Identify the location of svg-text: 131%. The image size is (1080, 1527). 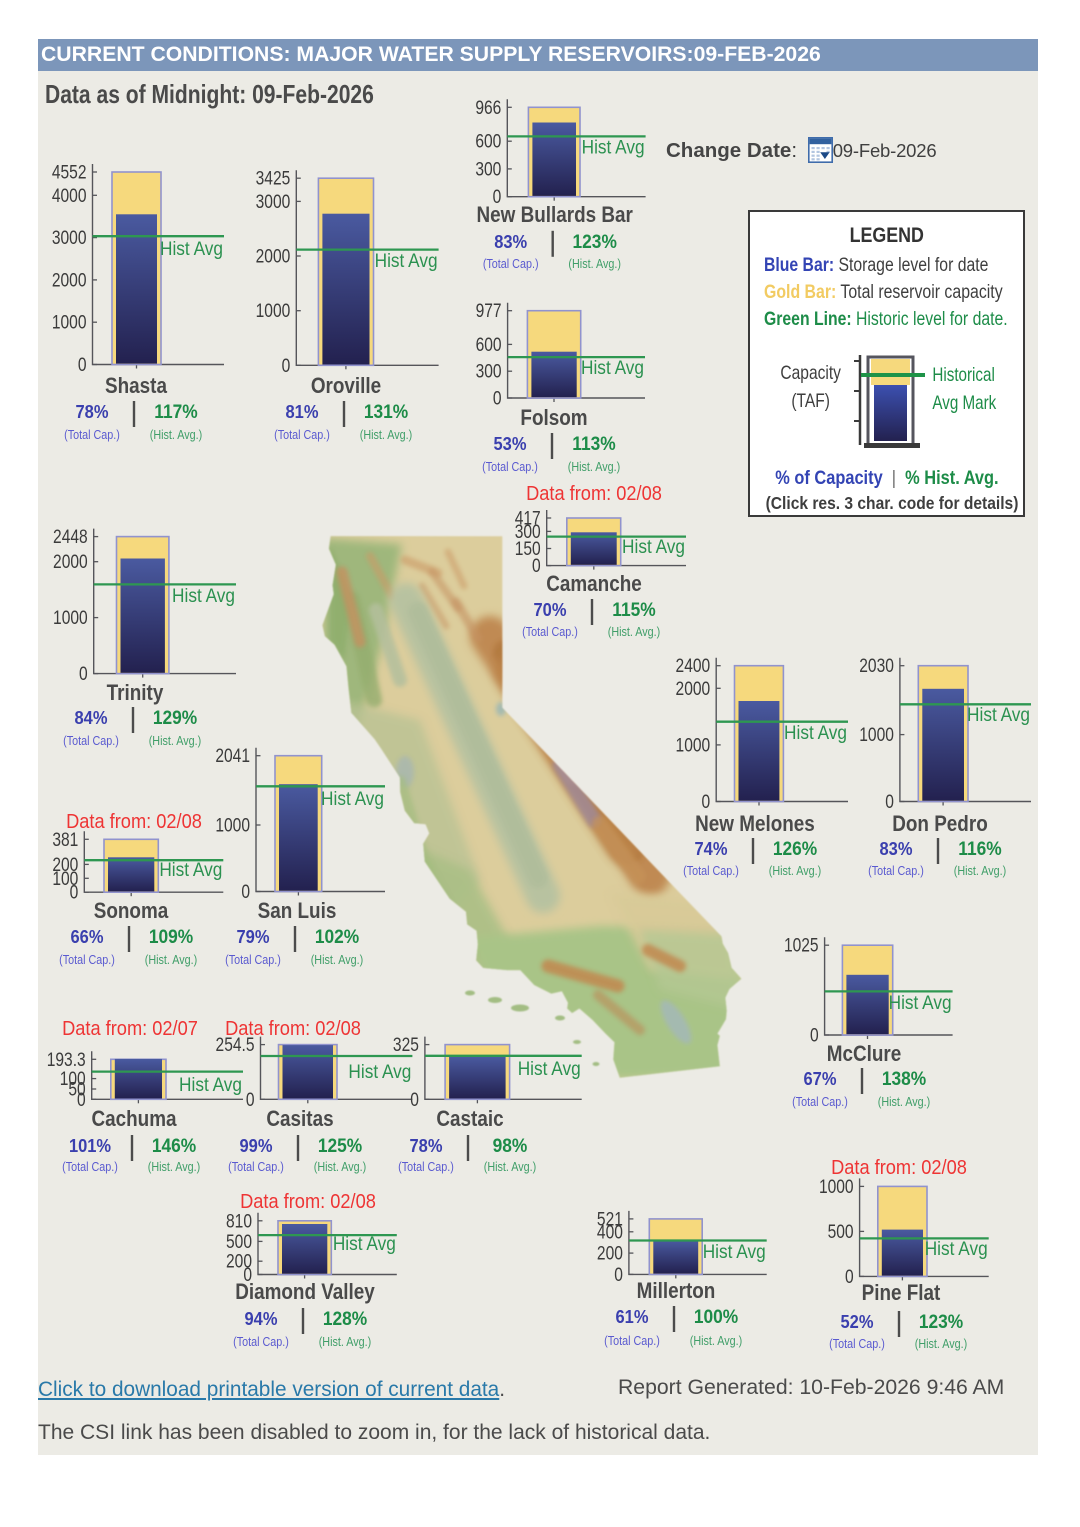
(386, 411).